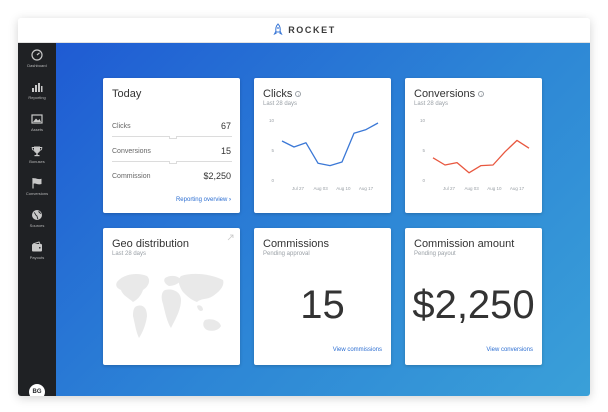 The width and height of the screenshot is (608, 412). I want to click on conversions-x-tick-label: Aug 10, so click(494, 188).